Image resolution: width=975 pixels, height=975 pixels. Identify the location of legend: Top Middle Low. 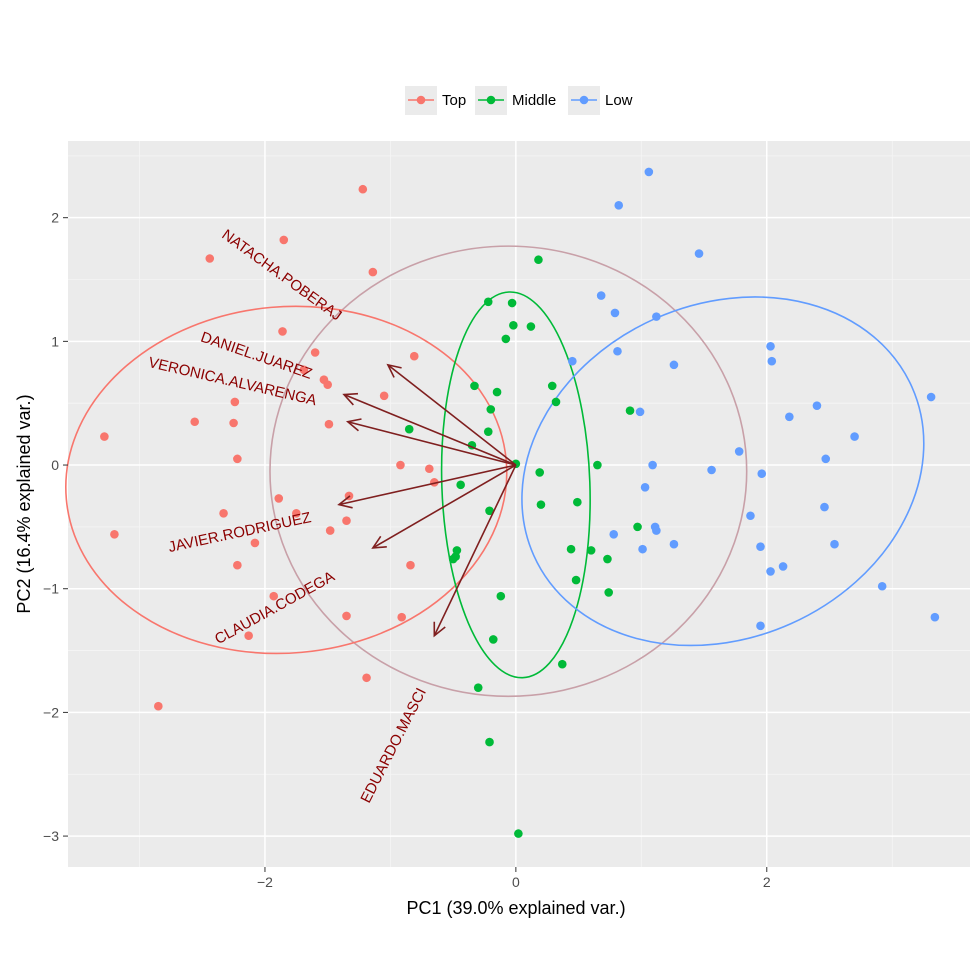
(519, 100).